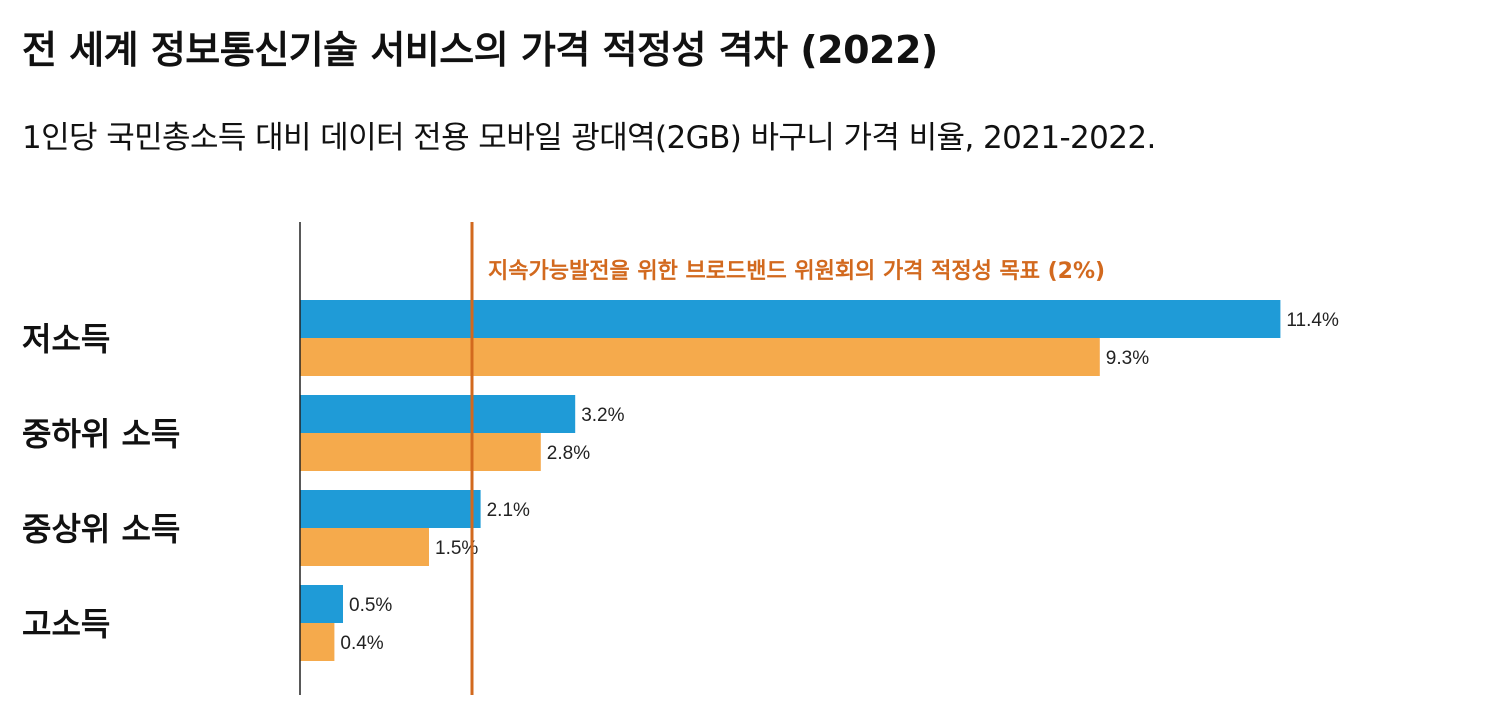 The width and height of the screenshot is (1485, 720). I want to click on chart-title: 전 세계 정보통신기술 서비스의 가격 적정성 격차 (2022), so click(480, 50).